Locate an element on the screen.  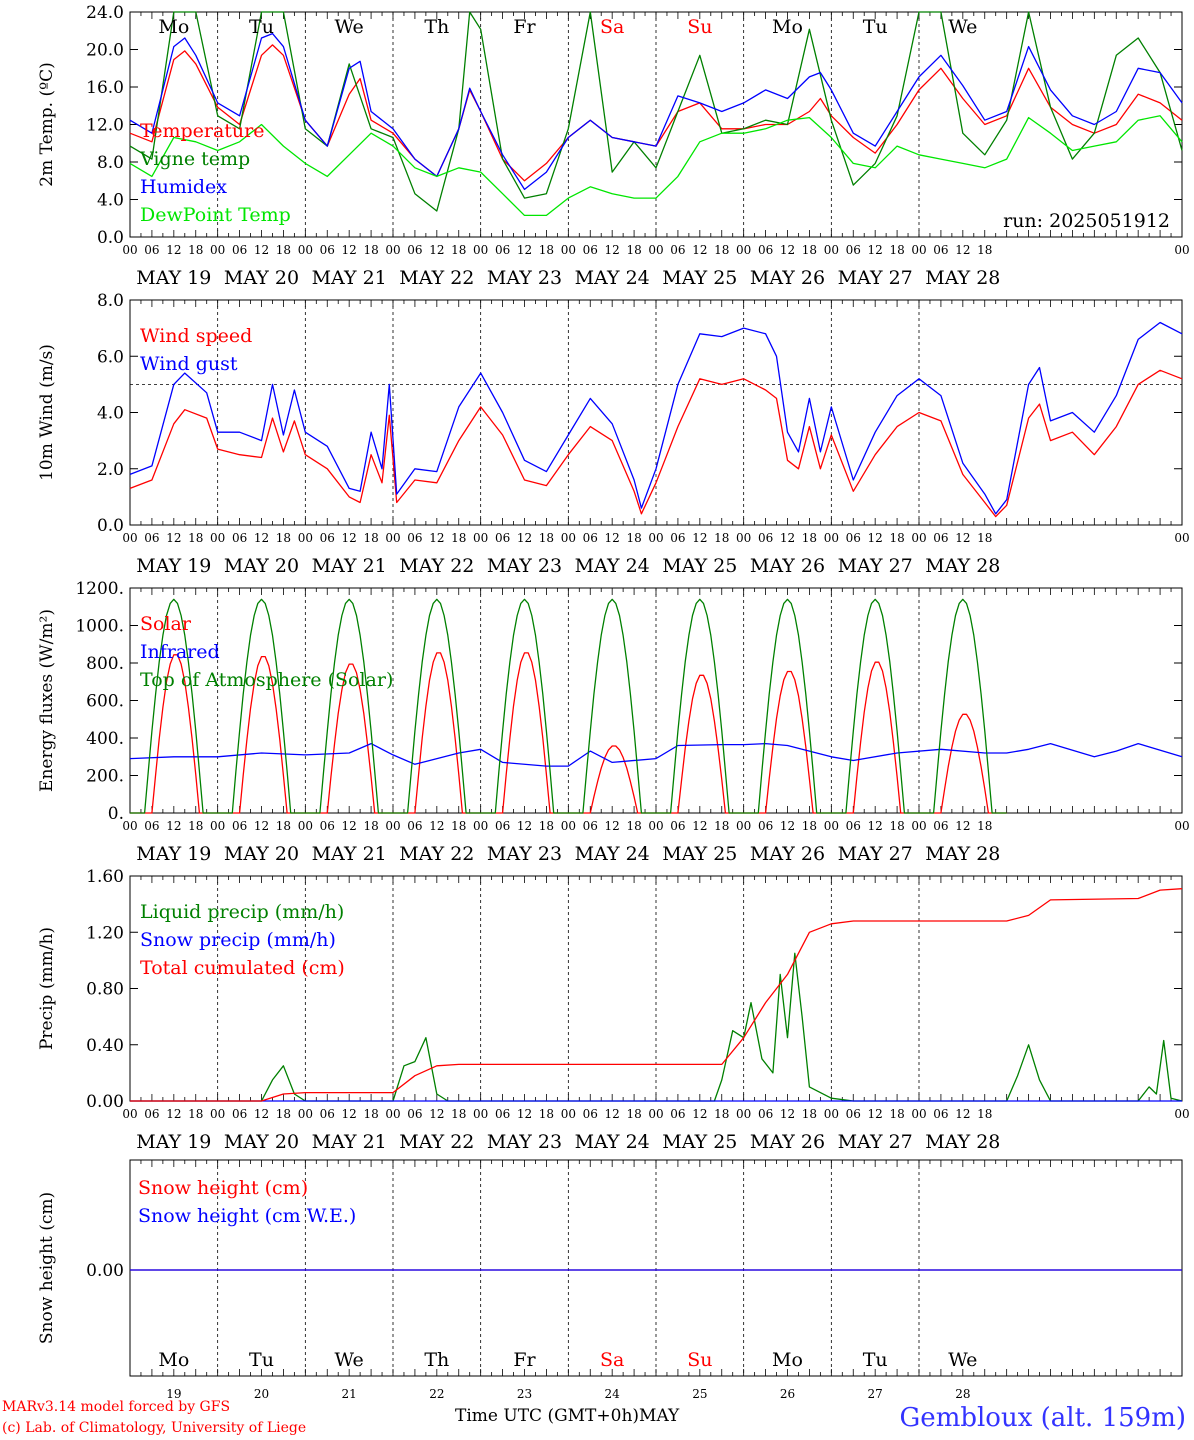
y-tick-label: 16.0 is located at coordinates (105, 88).